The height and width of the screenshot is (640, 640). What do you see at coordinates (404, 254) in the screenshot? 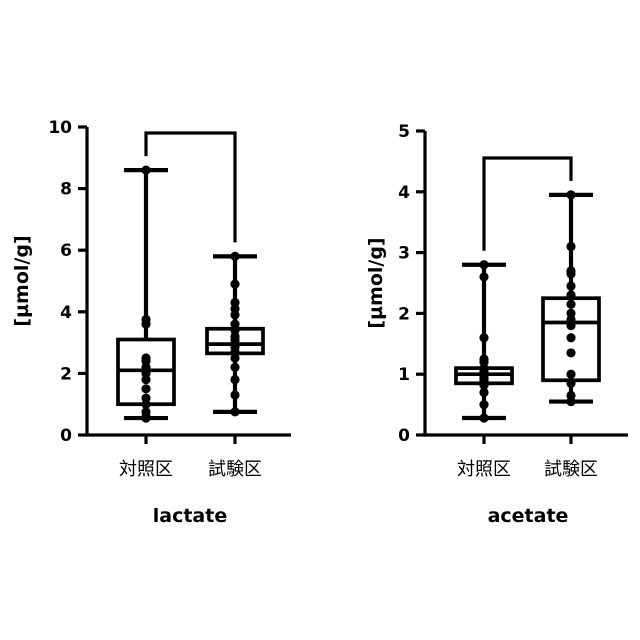
I see `y-tick-label: 3` at bounding box center [404, 254].